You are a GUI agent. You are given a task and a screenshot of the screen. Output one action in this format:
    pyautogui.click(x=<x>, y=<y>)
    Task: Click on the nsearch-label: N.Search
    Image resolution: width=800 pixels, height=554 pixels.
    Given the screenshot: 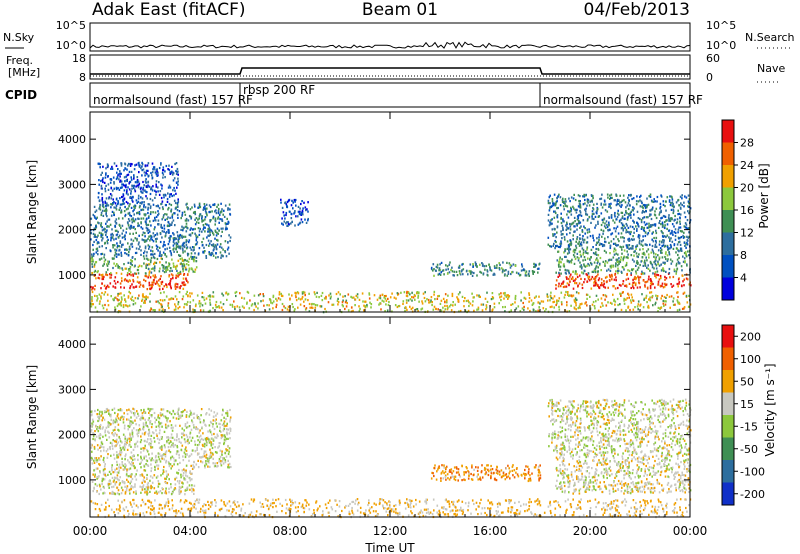 What is the action you would take?
    pyautogui.click(x=770, y=37)
    